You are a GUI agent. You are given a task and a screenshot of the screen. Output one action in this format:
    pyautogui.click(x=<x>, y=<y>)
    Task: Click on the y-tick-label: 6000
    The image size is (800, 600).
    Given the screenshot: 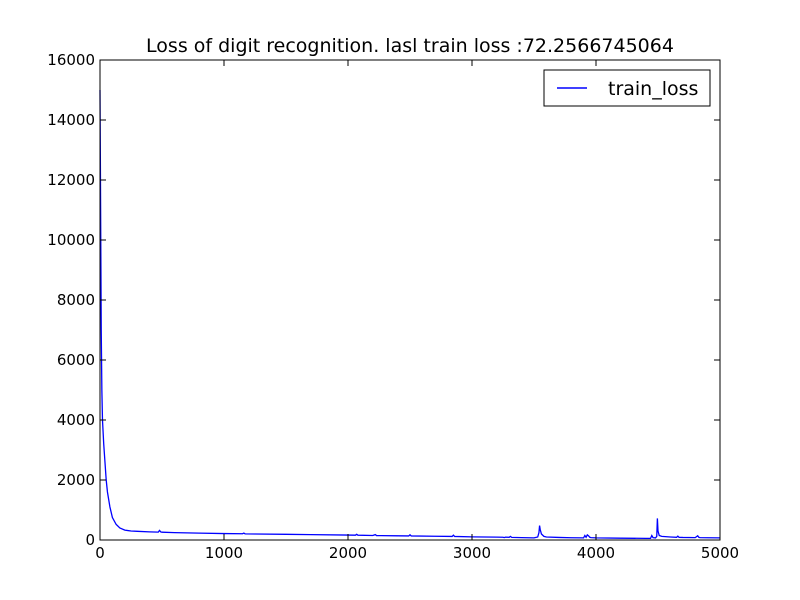 What is the action you would take?
    pyautogui.click(x=76, y=360)
    